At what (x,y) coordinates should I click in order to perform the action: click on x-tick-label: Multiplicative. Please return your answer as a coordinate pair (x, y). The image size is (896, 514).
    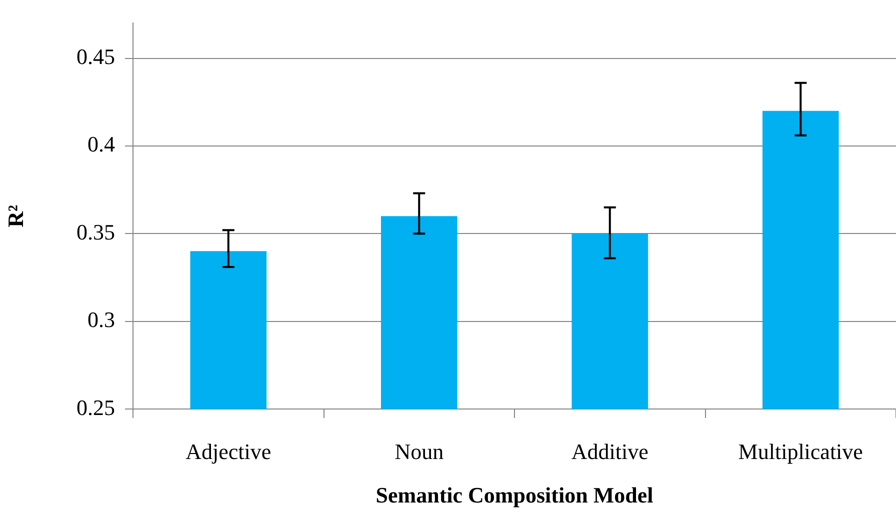
    Looking at the image, I should click on (800, 451).